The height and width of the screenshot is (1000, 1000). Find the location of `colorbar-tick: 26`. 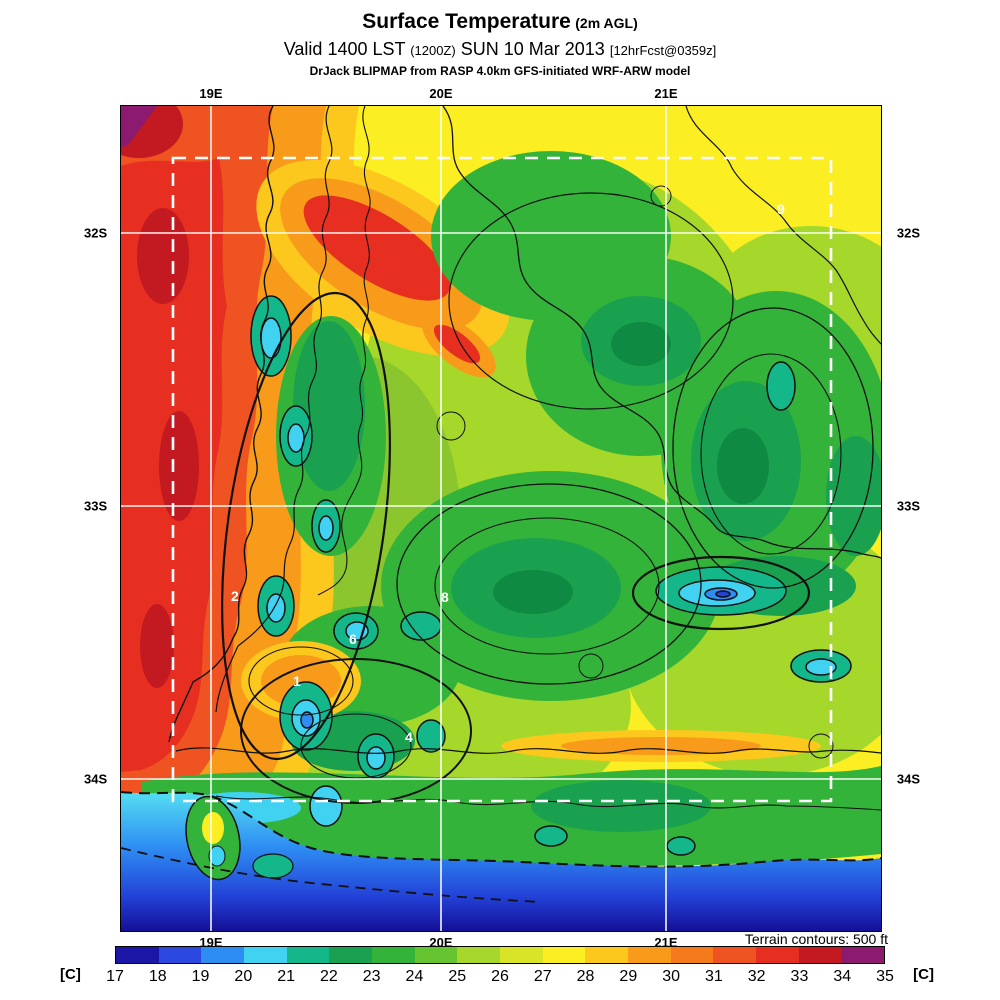

colorbar-tick: 26 is located at coordinates (500, 976).